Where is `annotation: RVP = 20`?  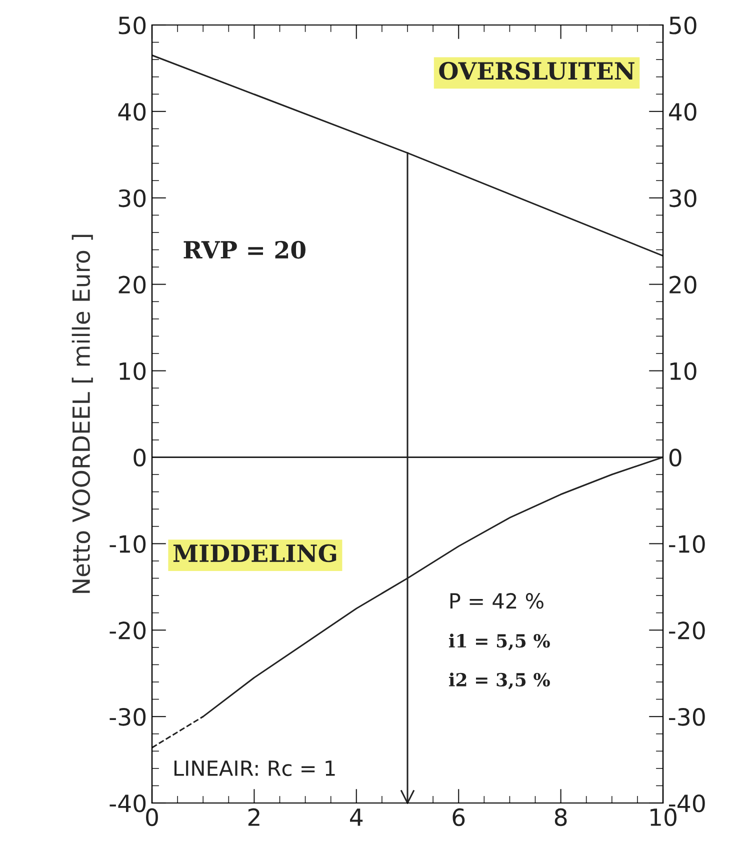
annotation: RVP = 20 is located at coordinates (245, 249).